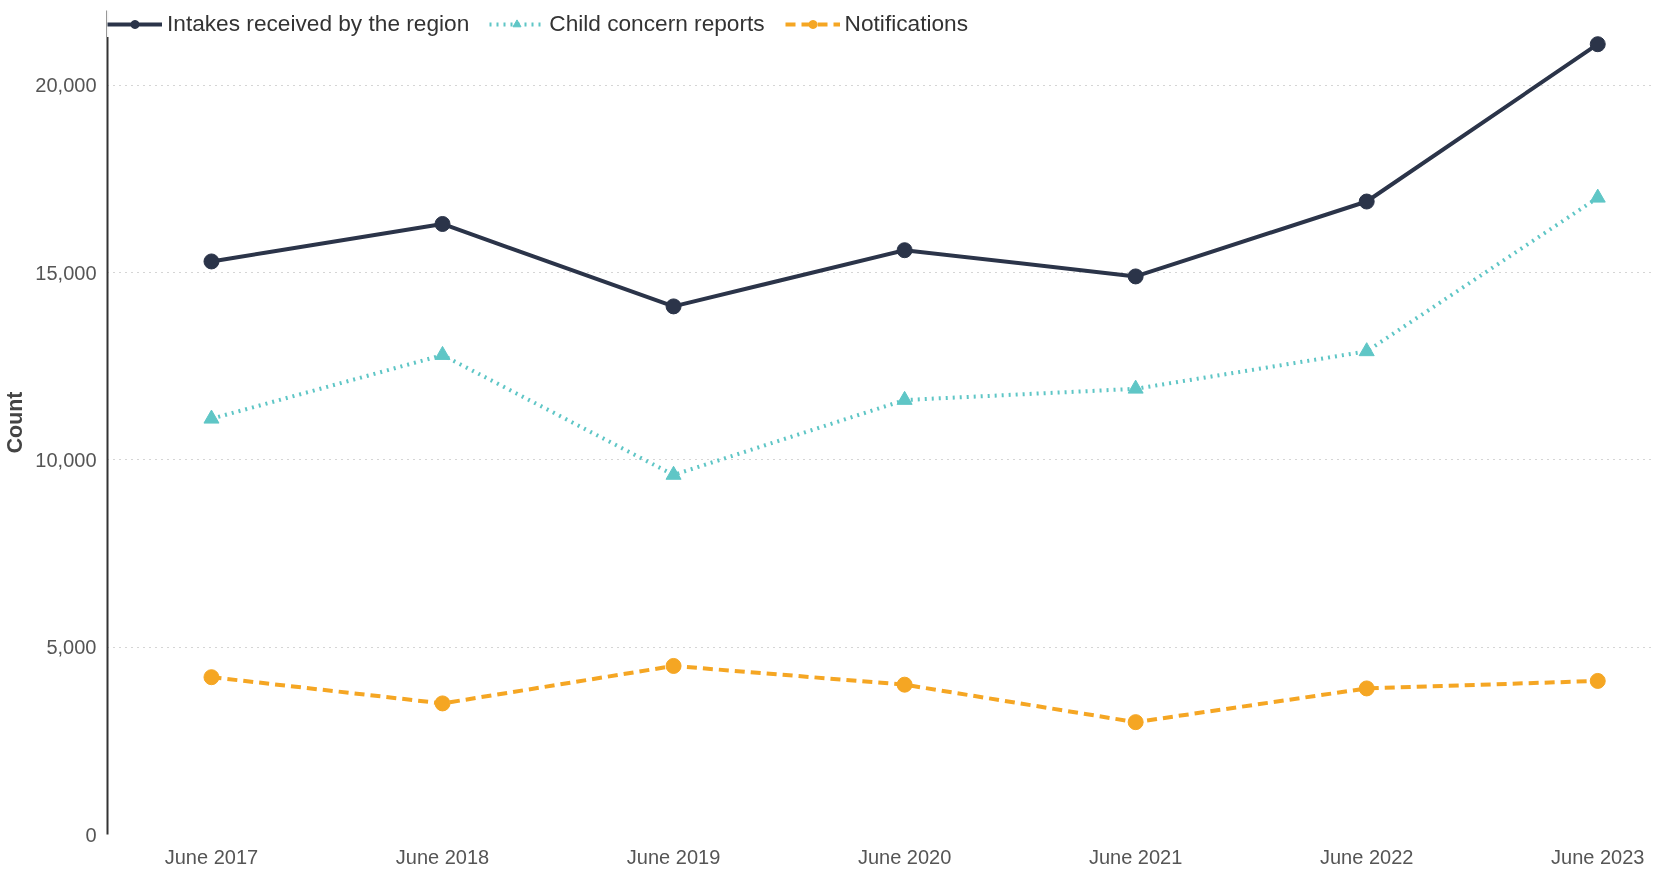 Image resolution: width=1673 pixels, height=880 pixels. What do you see at coordinates (906, 23) in the screenshot?
I see `legend-label: Notifications` at bounding box center [906, 23].